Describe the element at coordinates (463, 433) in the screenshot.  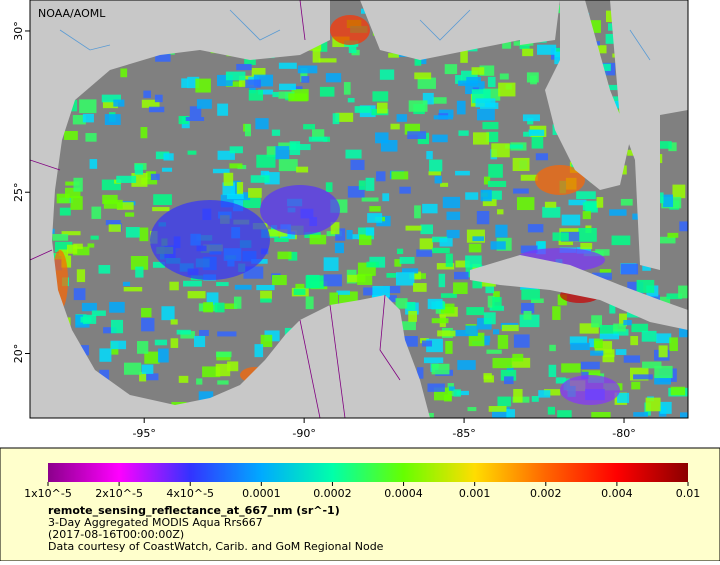
I see `x-tick-label: -85°` at that location.